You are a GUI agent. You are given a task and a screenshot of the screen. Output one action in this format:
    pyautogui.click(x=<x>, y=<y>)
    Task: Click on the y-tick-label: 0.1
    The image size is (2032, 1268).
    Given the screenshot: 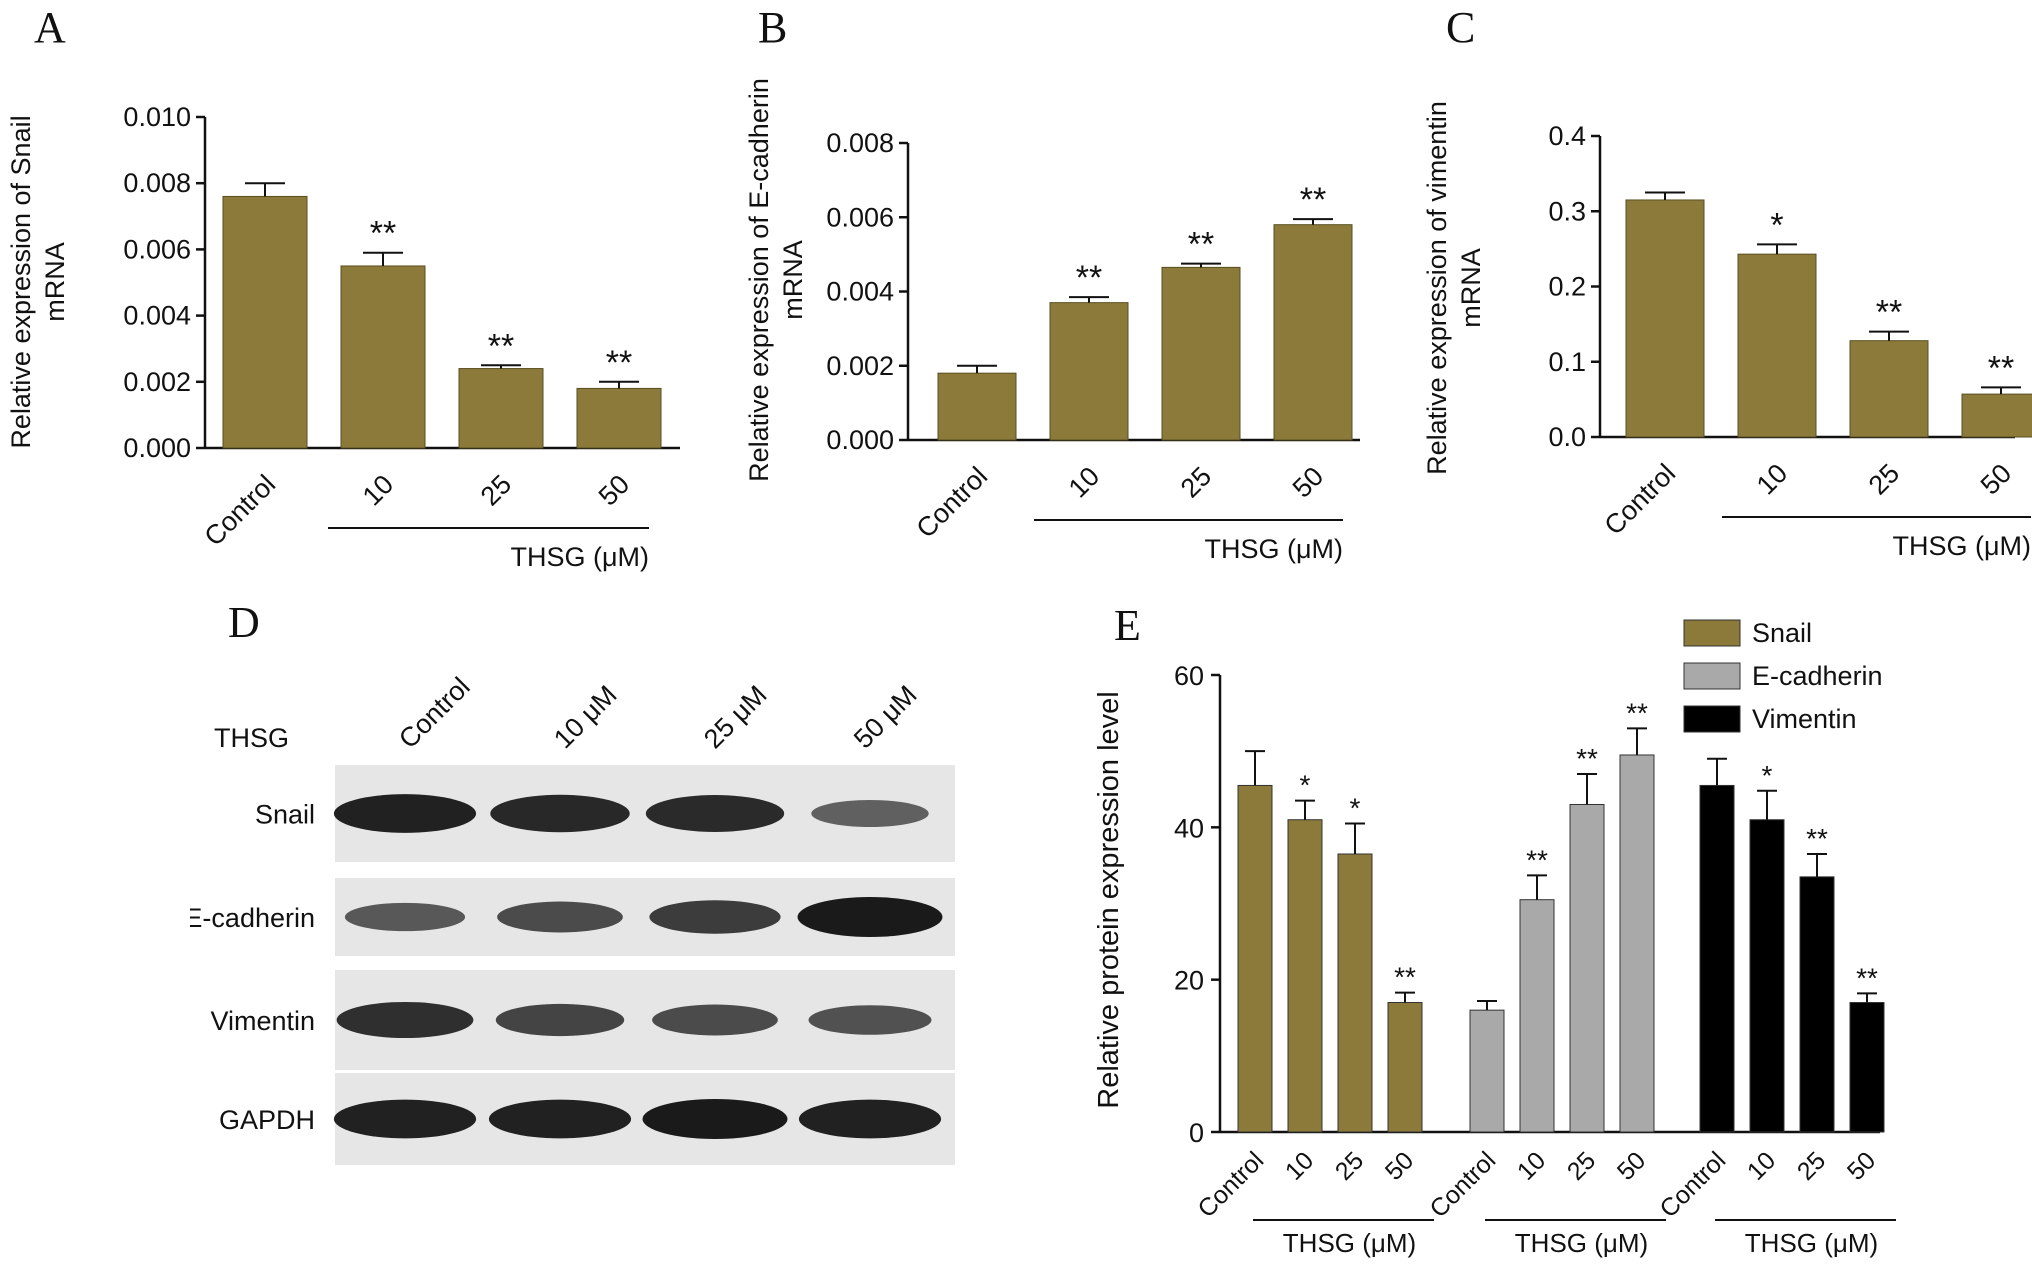 What is the action you would take?
    pyautogui.click(x=1567, y=362)
    